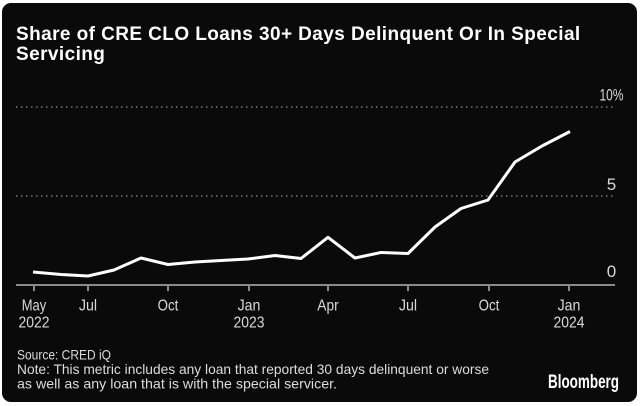 Image resolution: width=640 pixels, height=406 pixels. Describe the element at coordinates (611, 184) in the screenshot. I see `svg-text: 5` at that location.